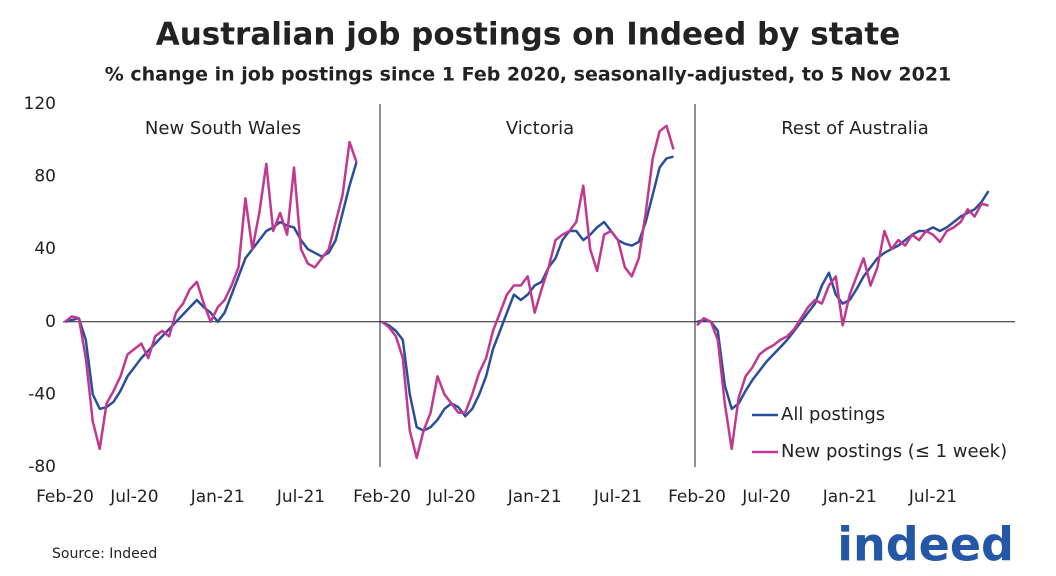 The height and width of the screenshot is (576, 1056). I want to click on y-tick-label: -80, so click(42, 467).